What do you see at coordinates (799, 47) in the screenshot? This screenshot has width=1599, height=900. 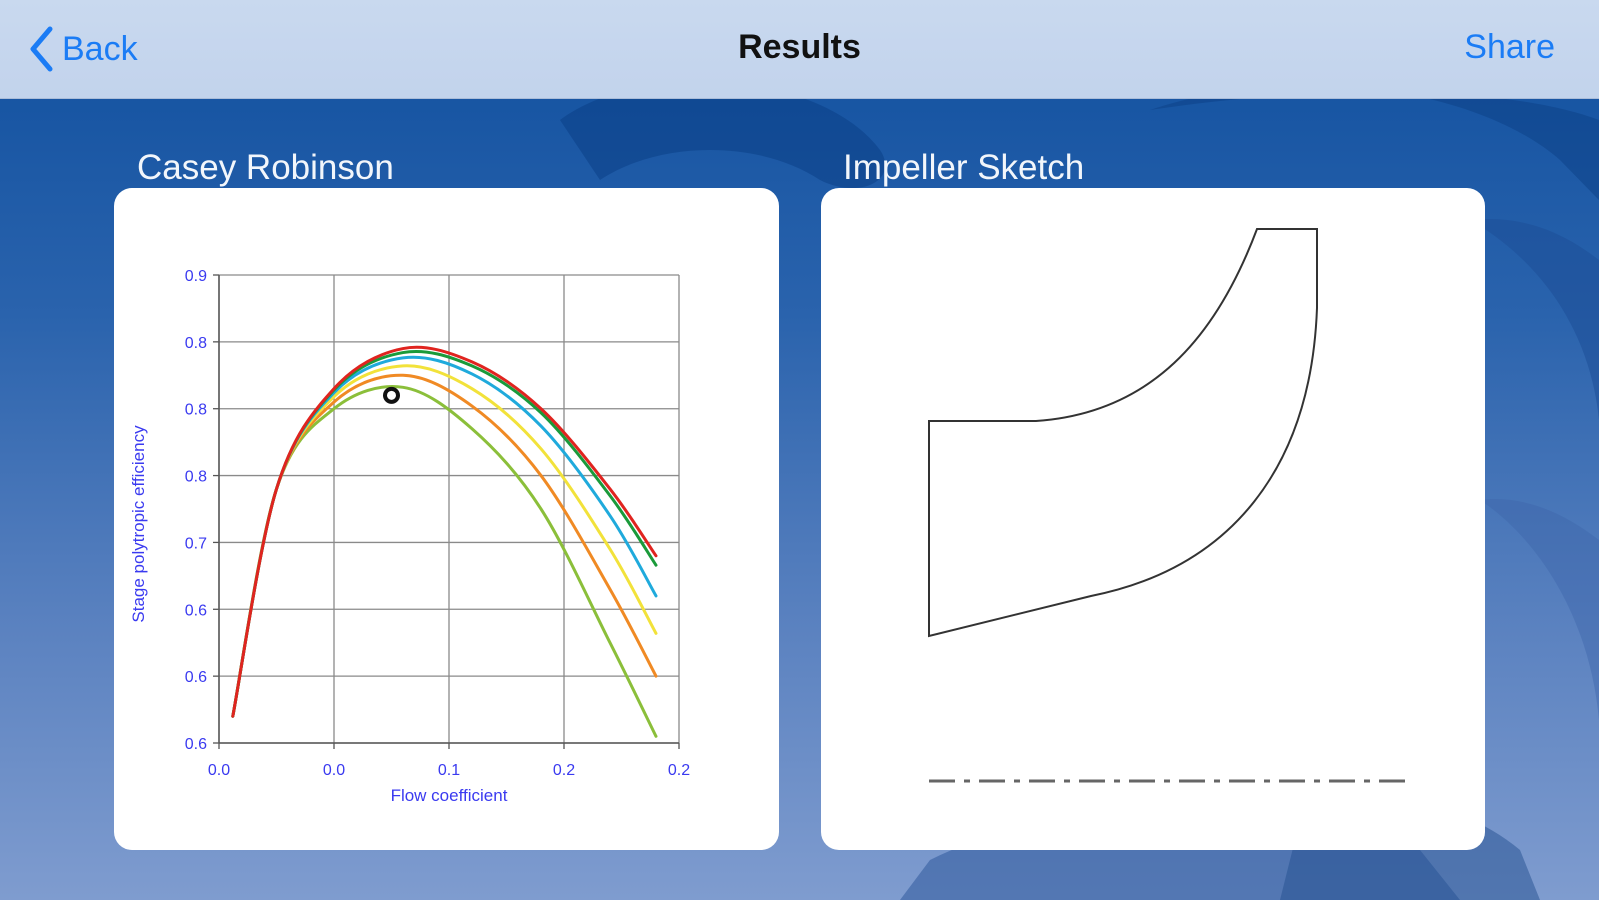 I see `page-title: Results` at bounding box center [799, 47].